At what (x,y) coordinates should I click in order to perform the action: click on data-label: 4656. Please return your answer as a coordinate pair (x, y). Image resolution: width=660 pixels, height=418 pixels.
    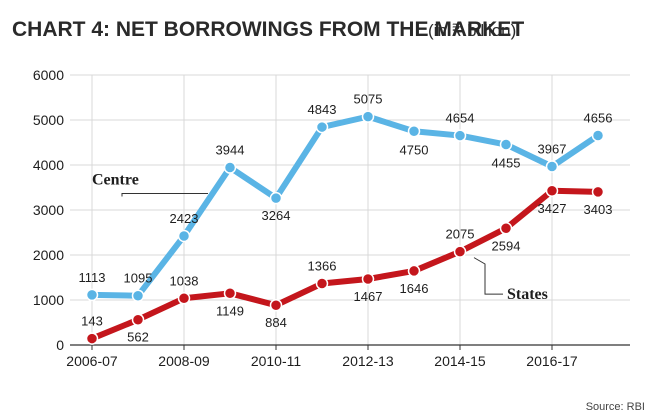
    Looking at the image, I should click on (598, 117).